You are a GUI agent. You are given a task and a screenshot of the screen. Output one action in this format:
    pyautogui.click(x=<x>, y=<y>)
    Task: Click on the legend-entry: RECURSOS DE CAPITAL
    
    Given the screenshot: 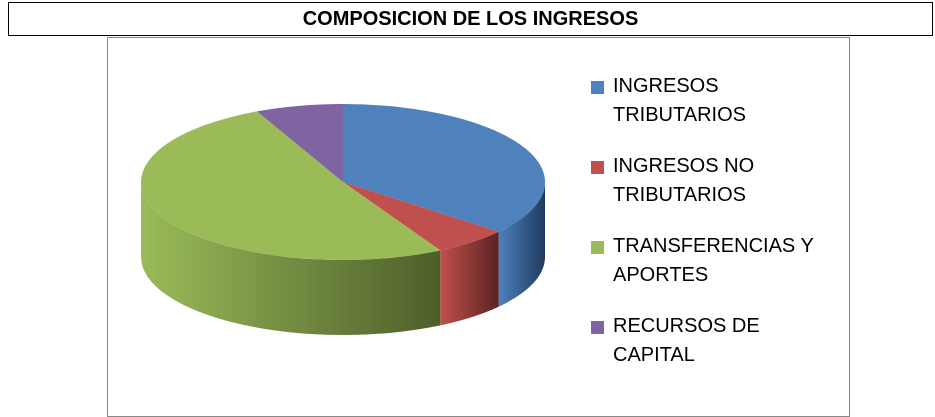 What is the action you would take?
    pyautogui.click(x=711, y=352)
    